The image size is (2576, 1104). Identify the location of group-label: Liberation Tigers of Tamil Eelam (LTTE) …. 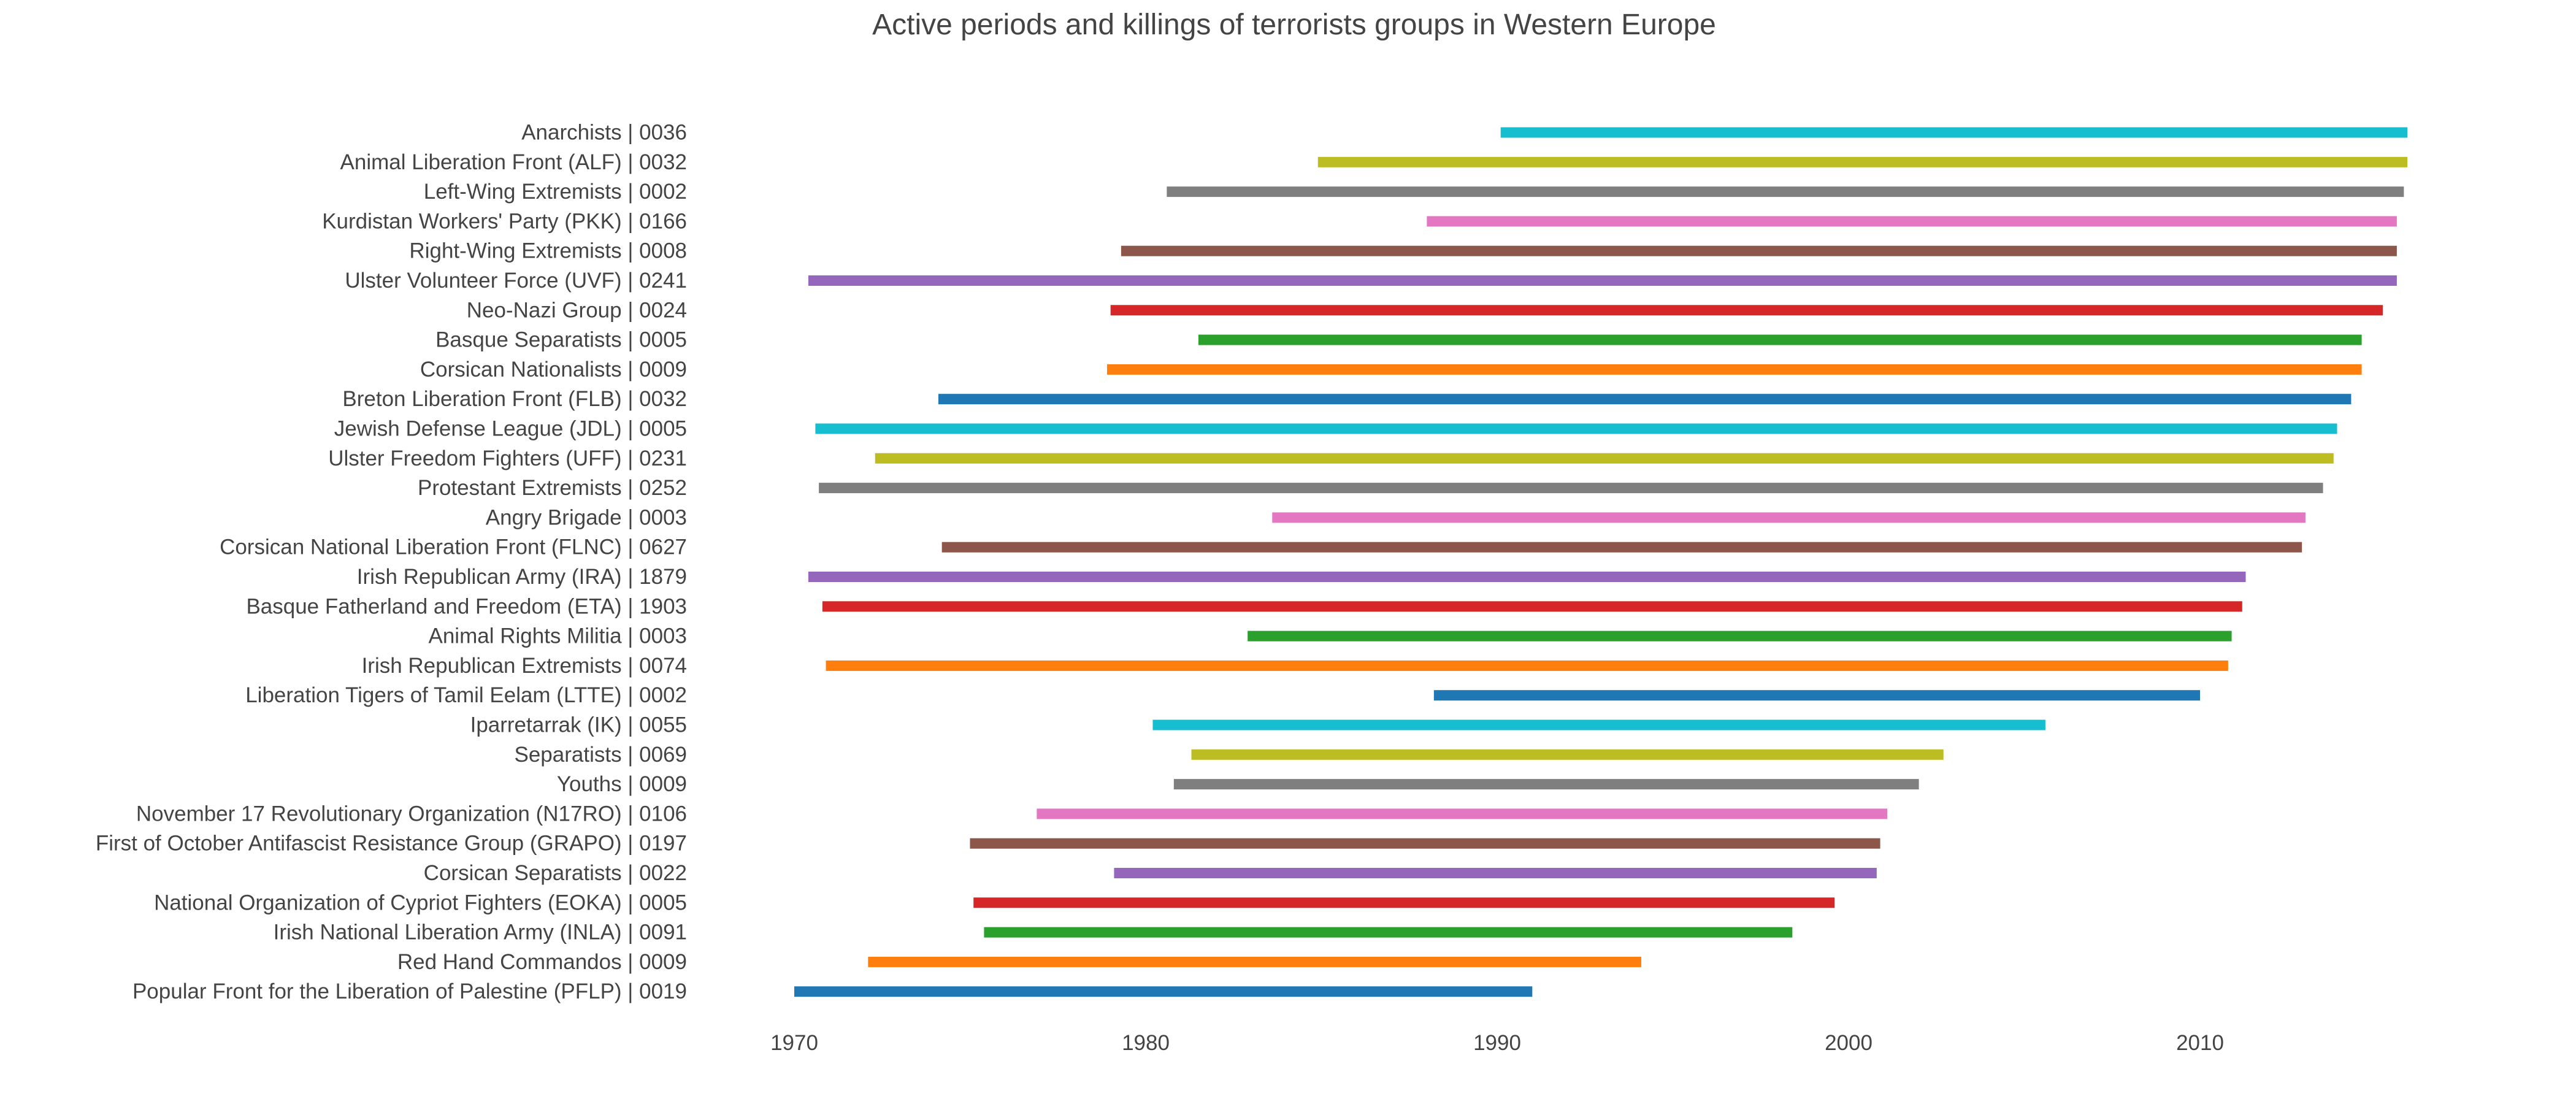
(466, 695).